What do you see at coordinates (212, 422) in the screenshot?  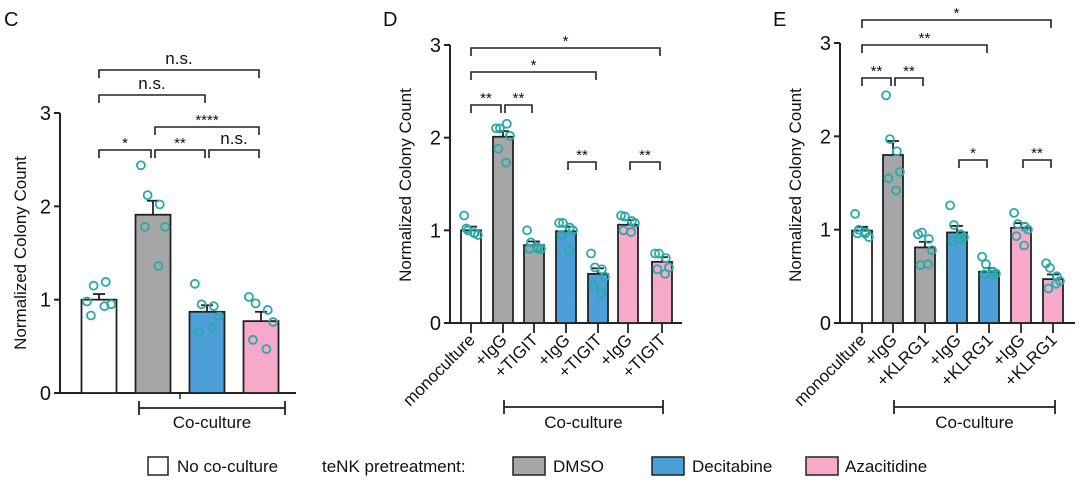 I see `group-label: Co-culture` at bounding box center [212, 422].